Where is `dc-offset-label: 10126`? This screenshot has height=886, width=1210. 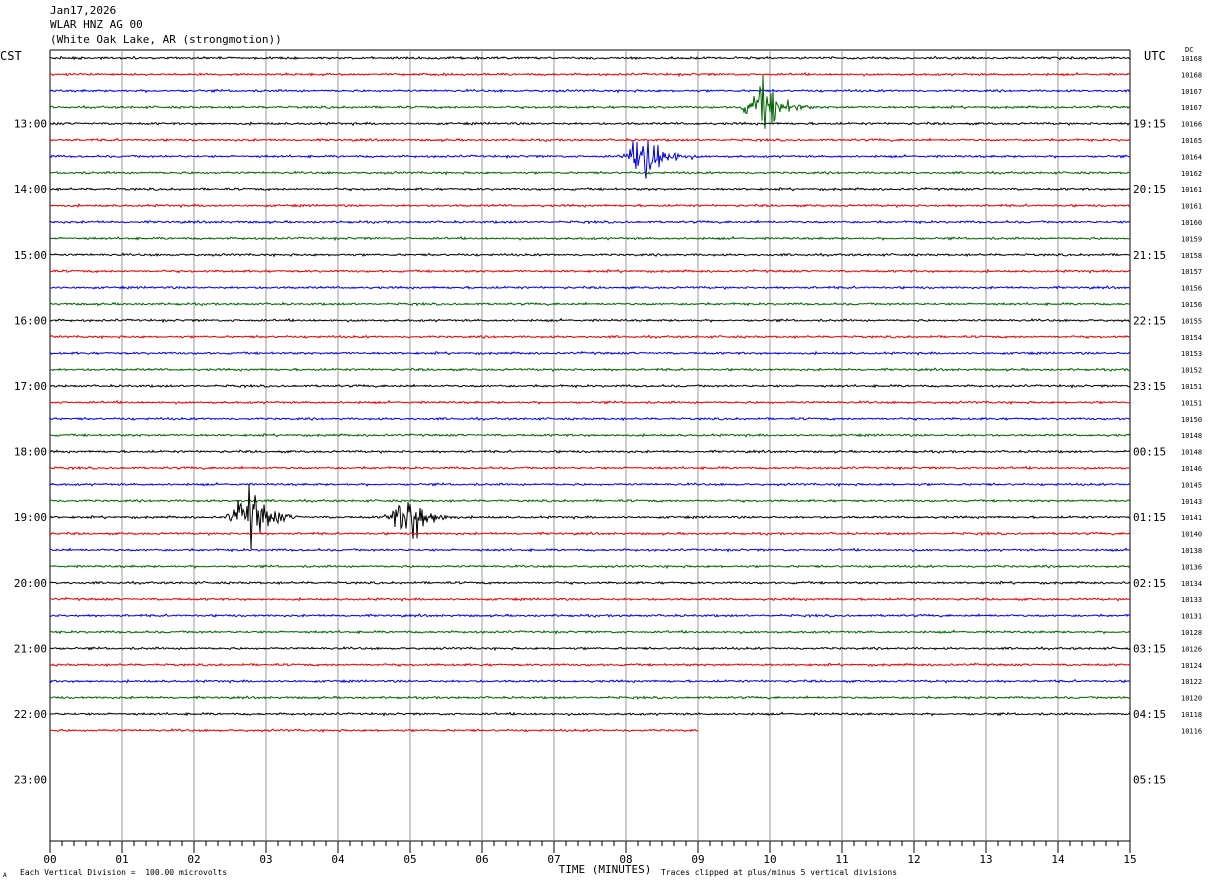 dc-offset-label: 10126 is located at coordinates (1191, 649).